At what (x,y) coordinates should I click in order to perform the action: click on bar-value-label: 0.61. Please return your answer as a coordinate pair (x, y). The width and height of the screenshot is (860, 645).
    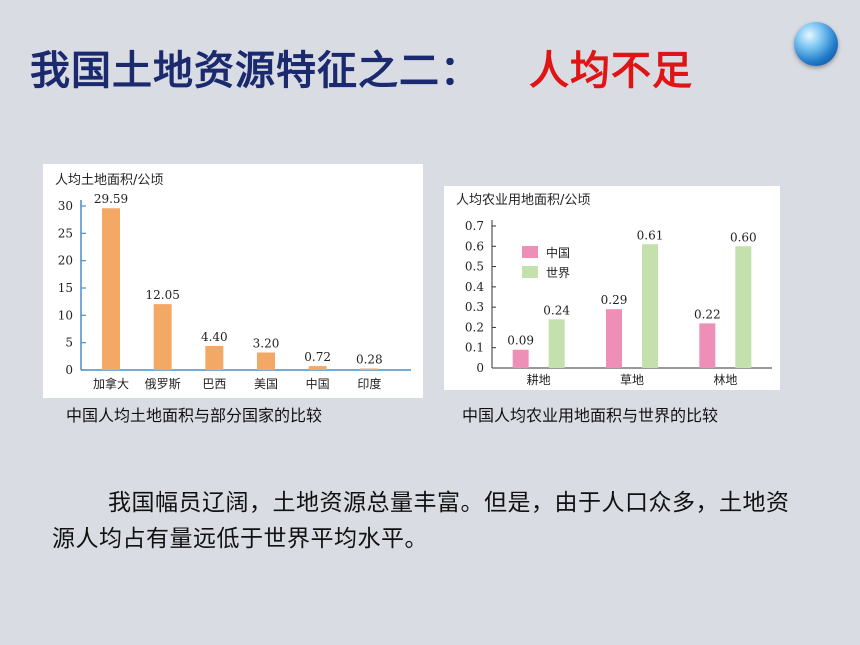
    Looking at the image, I should click on (650, 235).